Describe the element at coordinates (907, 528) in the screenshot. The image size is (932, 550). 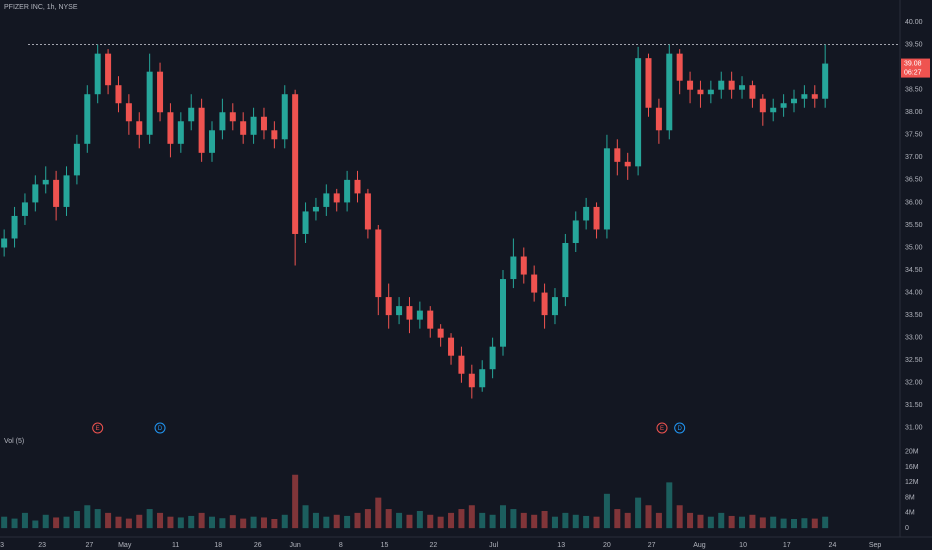
I see `volume-tick-label: 0` at that location.